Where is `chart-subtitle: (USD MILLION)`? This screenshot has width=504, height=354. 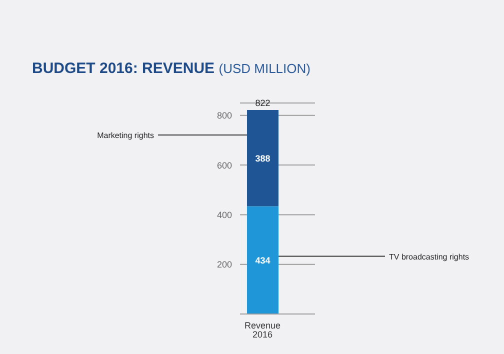
chart-subtitle: (USD MILLION) is located at coordinates (264, 68).